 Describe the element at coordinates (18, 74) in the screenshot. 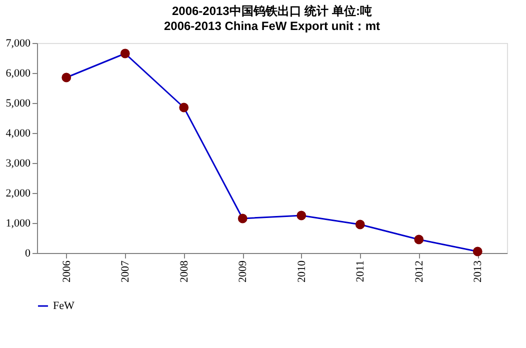

I see `y-tick-label: 6,000` at that location.